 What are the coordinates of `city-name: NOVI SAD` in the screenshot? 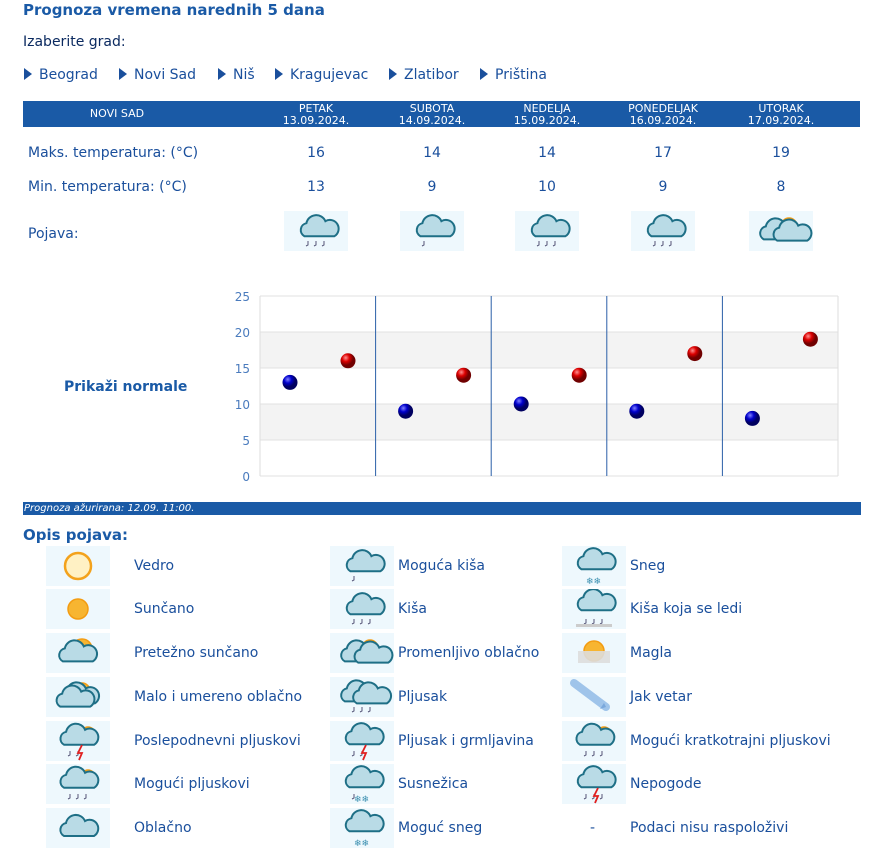 It's located at (117, 113).